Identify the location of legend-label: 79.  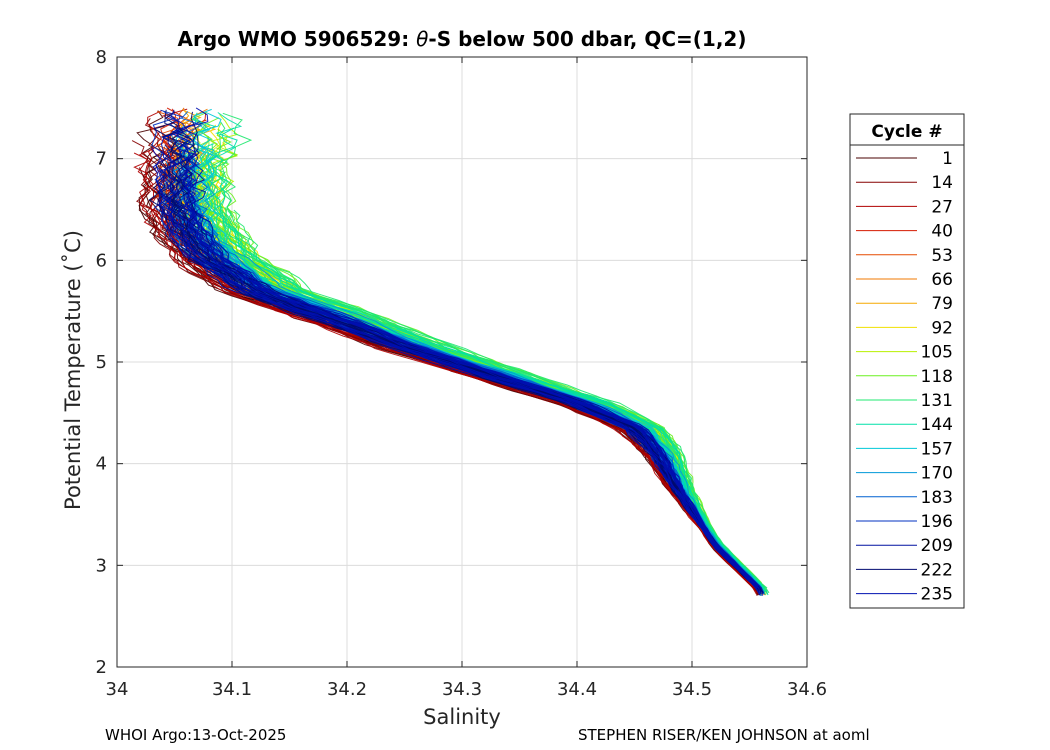
(942, 304).